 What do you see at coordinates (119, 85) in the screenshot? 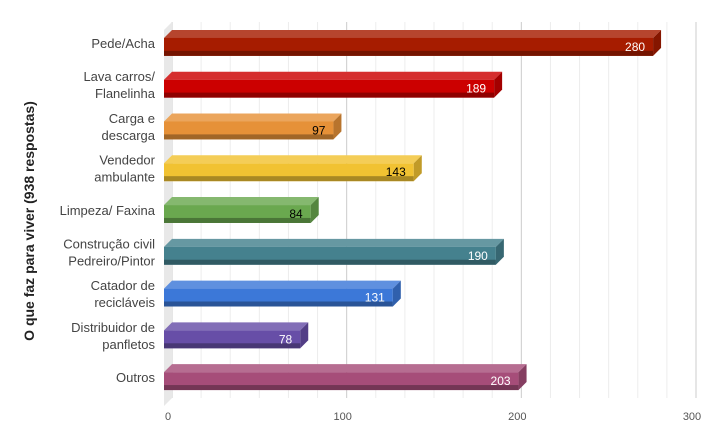
I see `category-label: Lava carros/Flanelinha` at bounding box center [119, 85].